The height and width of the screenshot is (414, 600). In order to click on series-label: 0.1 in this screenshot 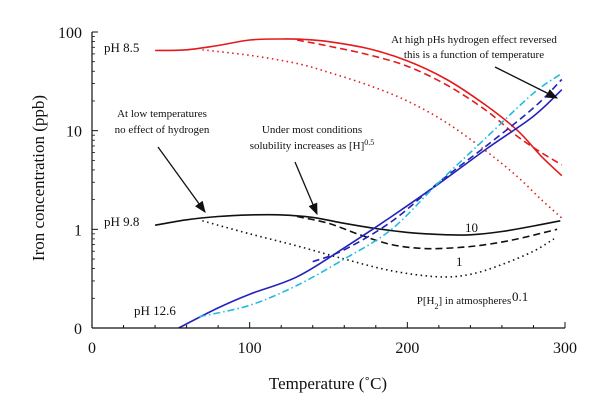, I will do `click(520, 296)`.